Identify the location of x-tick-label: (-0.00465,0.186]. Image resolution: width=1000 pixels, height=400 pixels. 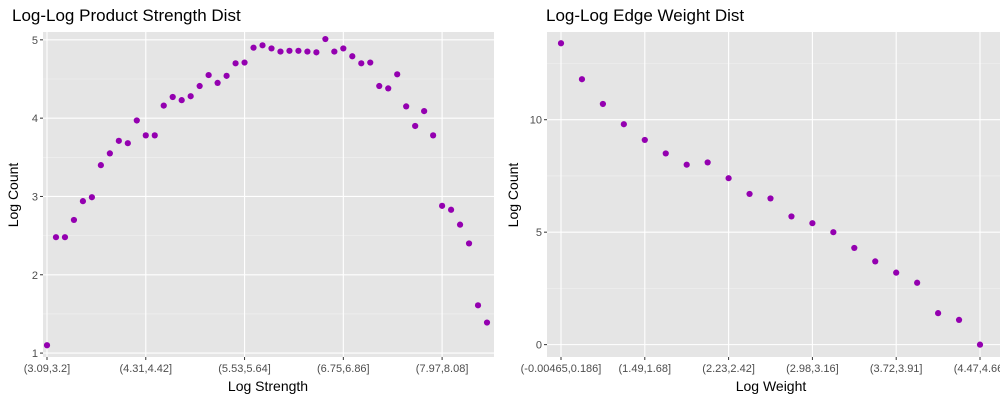
(561, 369).